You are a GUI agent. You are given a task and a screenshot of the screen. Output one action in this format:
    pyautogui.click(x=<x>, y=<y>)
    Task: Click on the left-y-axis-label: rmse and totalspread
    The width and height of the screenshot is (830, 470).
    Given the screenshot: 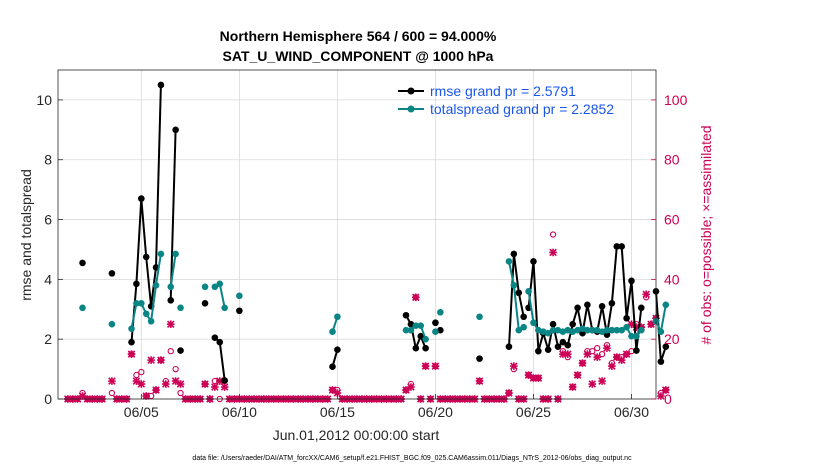 What is the action you would take?
    pyautogui.click(x=26, y=235)
    